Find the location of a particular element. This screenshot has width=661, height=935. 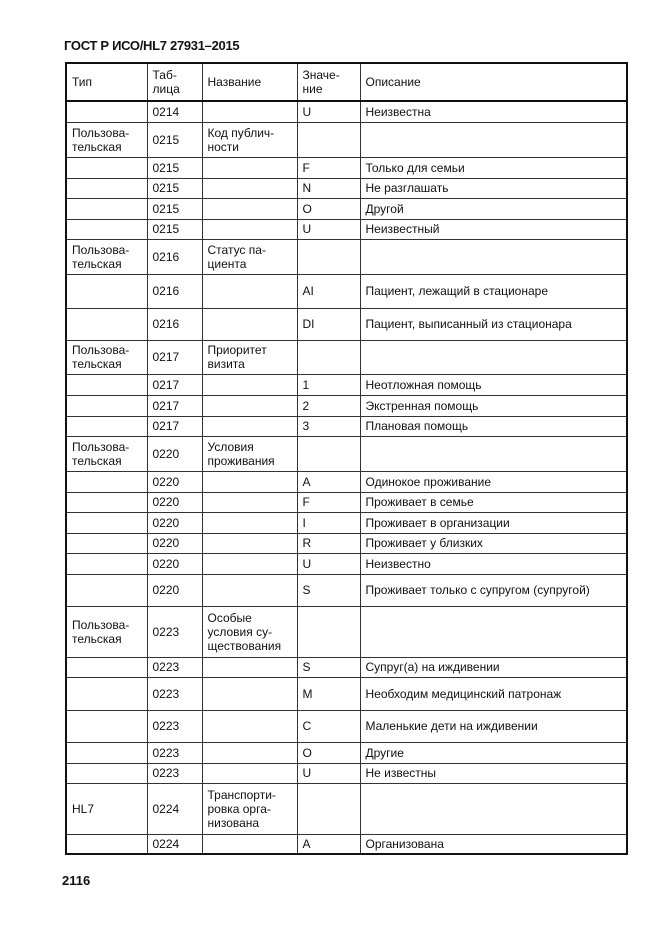

cell-description: Неизвестна is located at coordinates (493, 111).